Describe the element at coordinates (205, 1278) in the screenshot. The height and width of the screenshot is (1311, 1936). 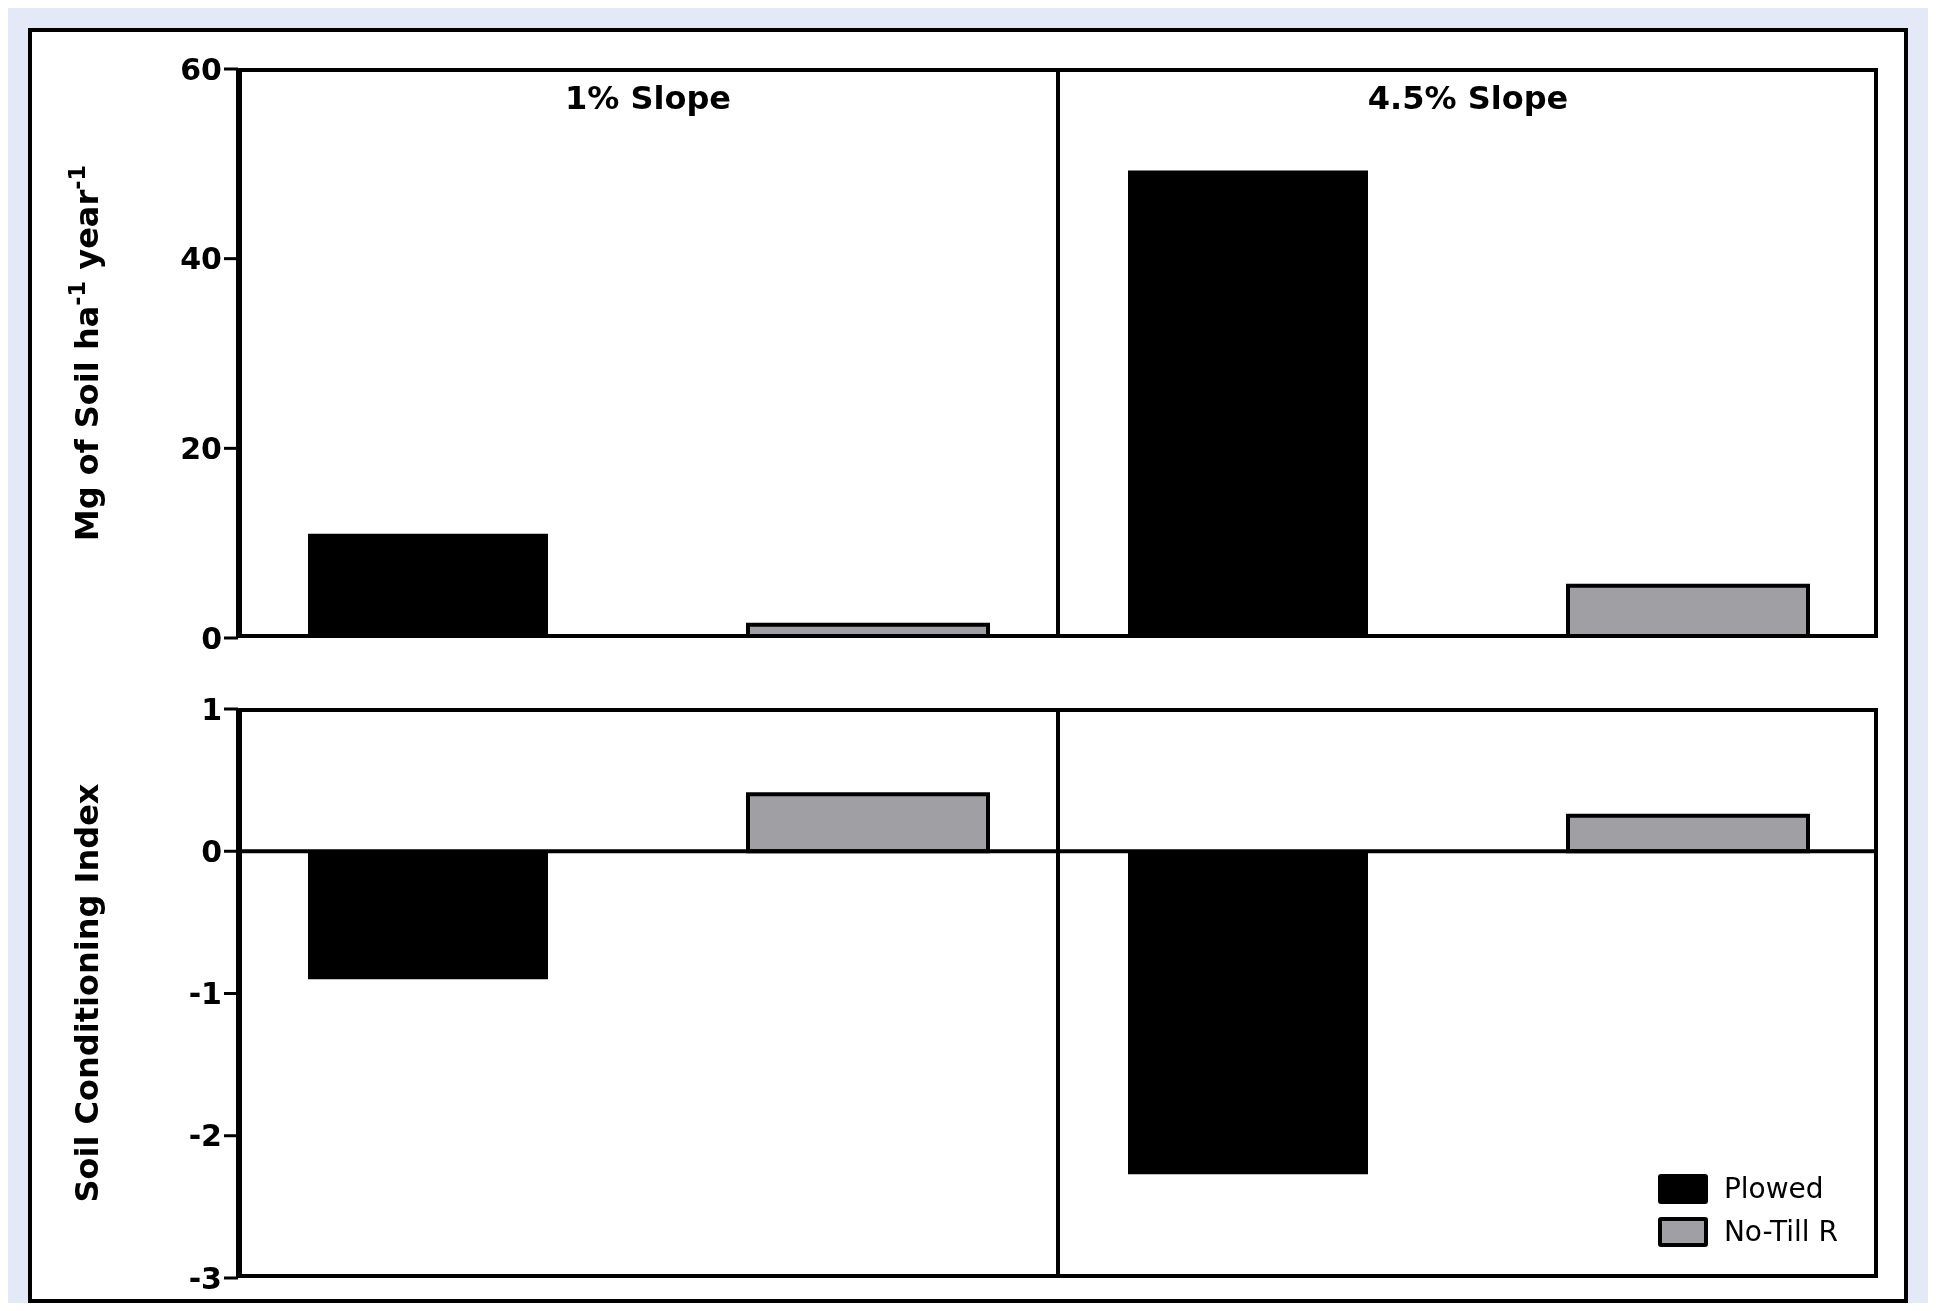
I see `y-tick-label: -3` at that location.